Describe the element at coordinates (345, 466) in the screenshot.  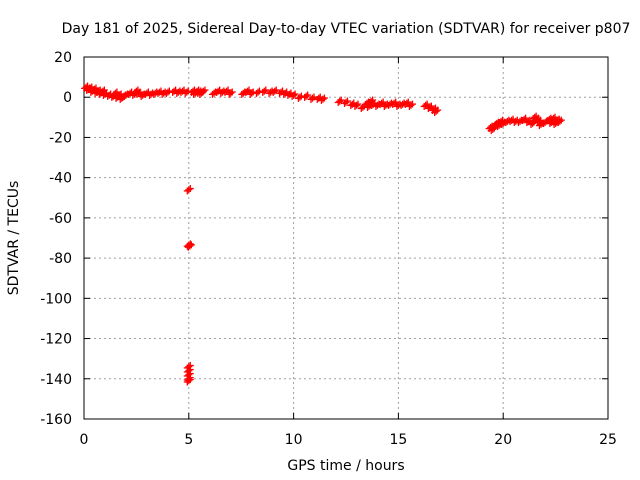
I see `x-axis-label: GPS time / hours` at that location.